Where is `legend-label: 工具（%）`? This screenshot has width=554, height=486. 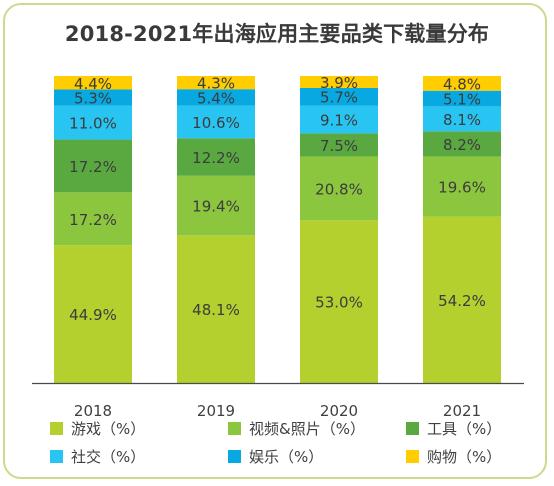
legend-label: 工具（%） is located at coordinates (464, 428).